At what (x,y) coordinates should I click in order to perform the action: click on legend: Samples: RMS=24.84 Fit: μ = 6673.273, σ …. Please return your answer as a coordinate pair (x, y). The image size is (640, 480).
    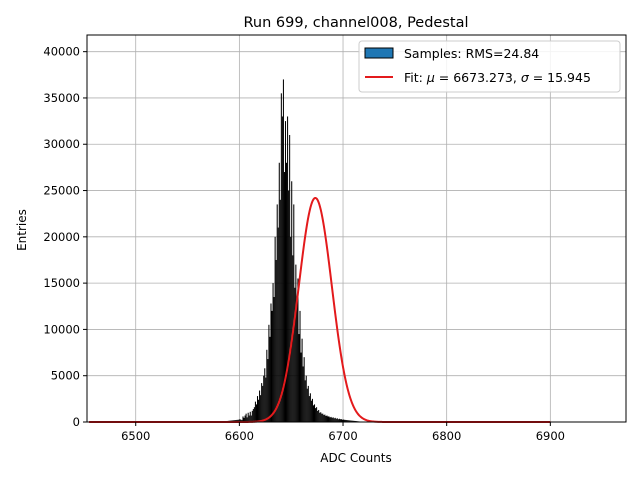
    Looking at the image, I should click on (489, 66).